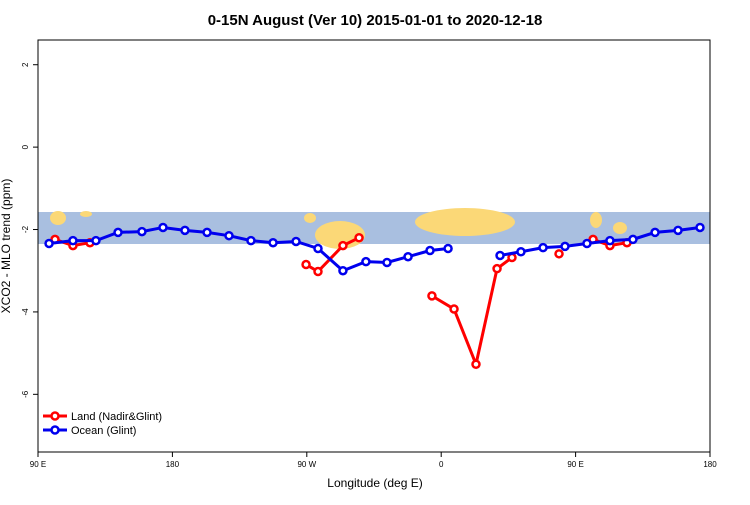 This screenshot has height=505, width=750. I want to click on y-tick-label: -4, so click(25, 312).